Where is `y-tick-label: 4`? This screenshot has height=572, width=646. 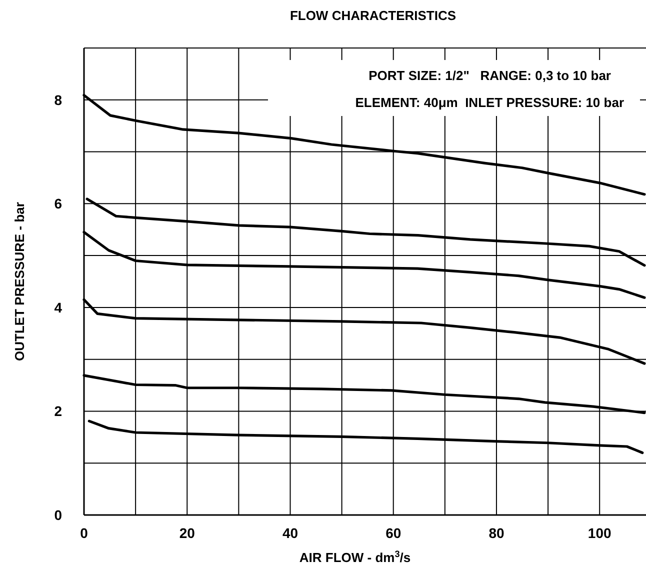 y-tick-label: 4 is located at coordinates (58, 307).